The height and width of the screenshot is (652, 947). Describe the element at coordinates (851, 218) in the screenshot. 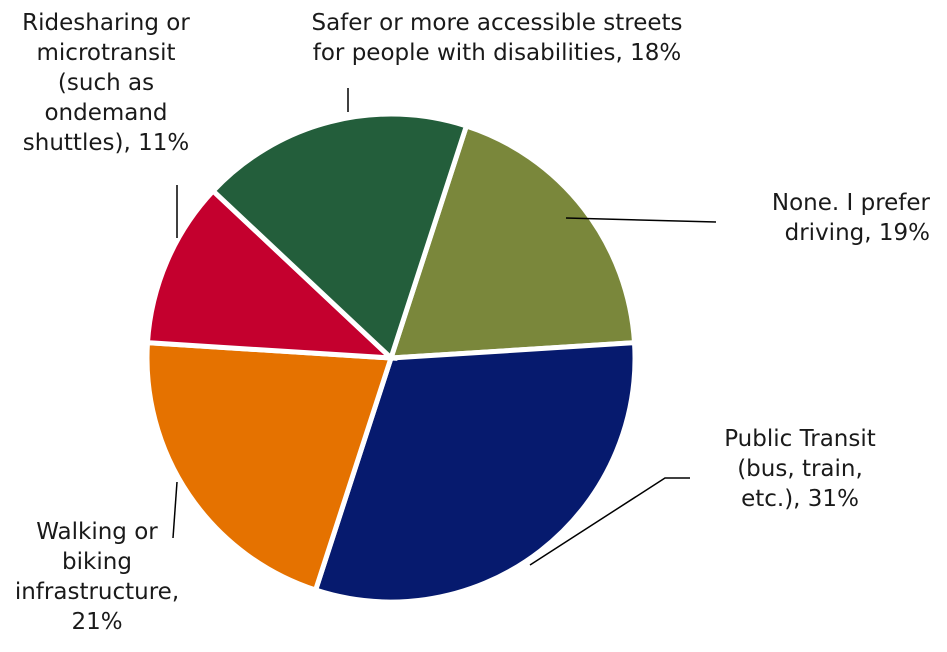

I see `slice-label-none-i-prefer-driving: None. I prefer driving, 19%` at that location.